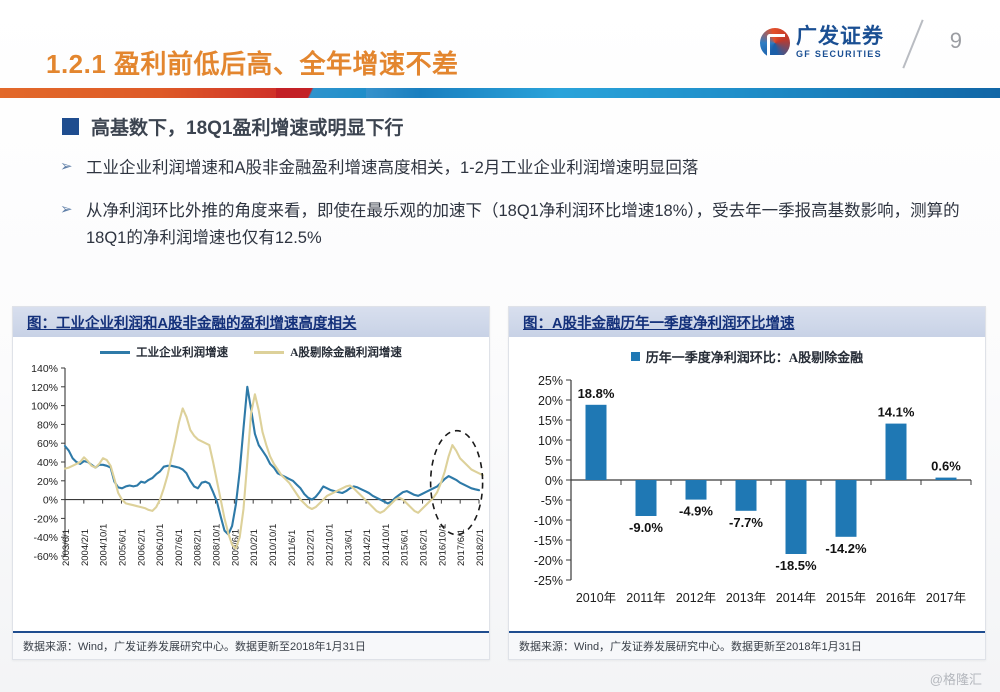 This screenshot has width=1000, height=692. Describe the element at coordinates (198, 547) in the screenshot. I see `svg-text: 2008/2/1` at that location.